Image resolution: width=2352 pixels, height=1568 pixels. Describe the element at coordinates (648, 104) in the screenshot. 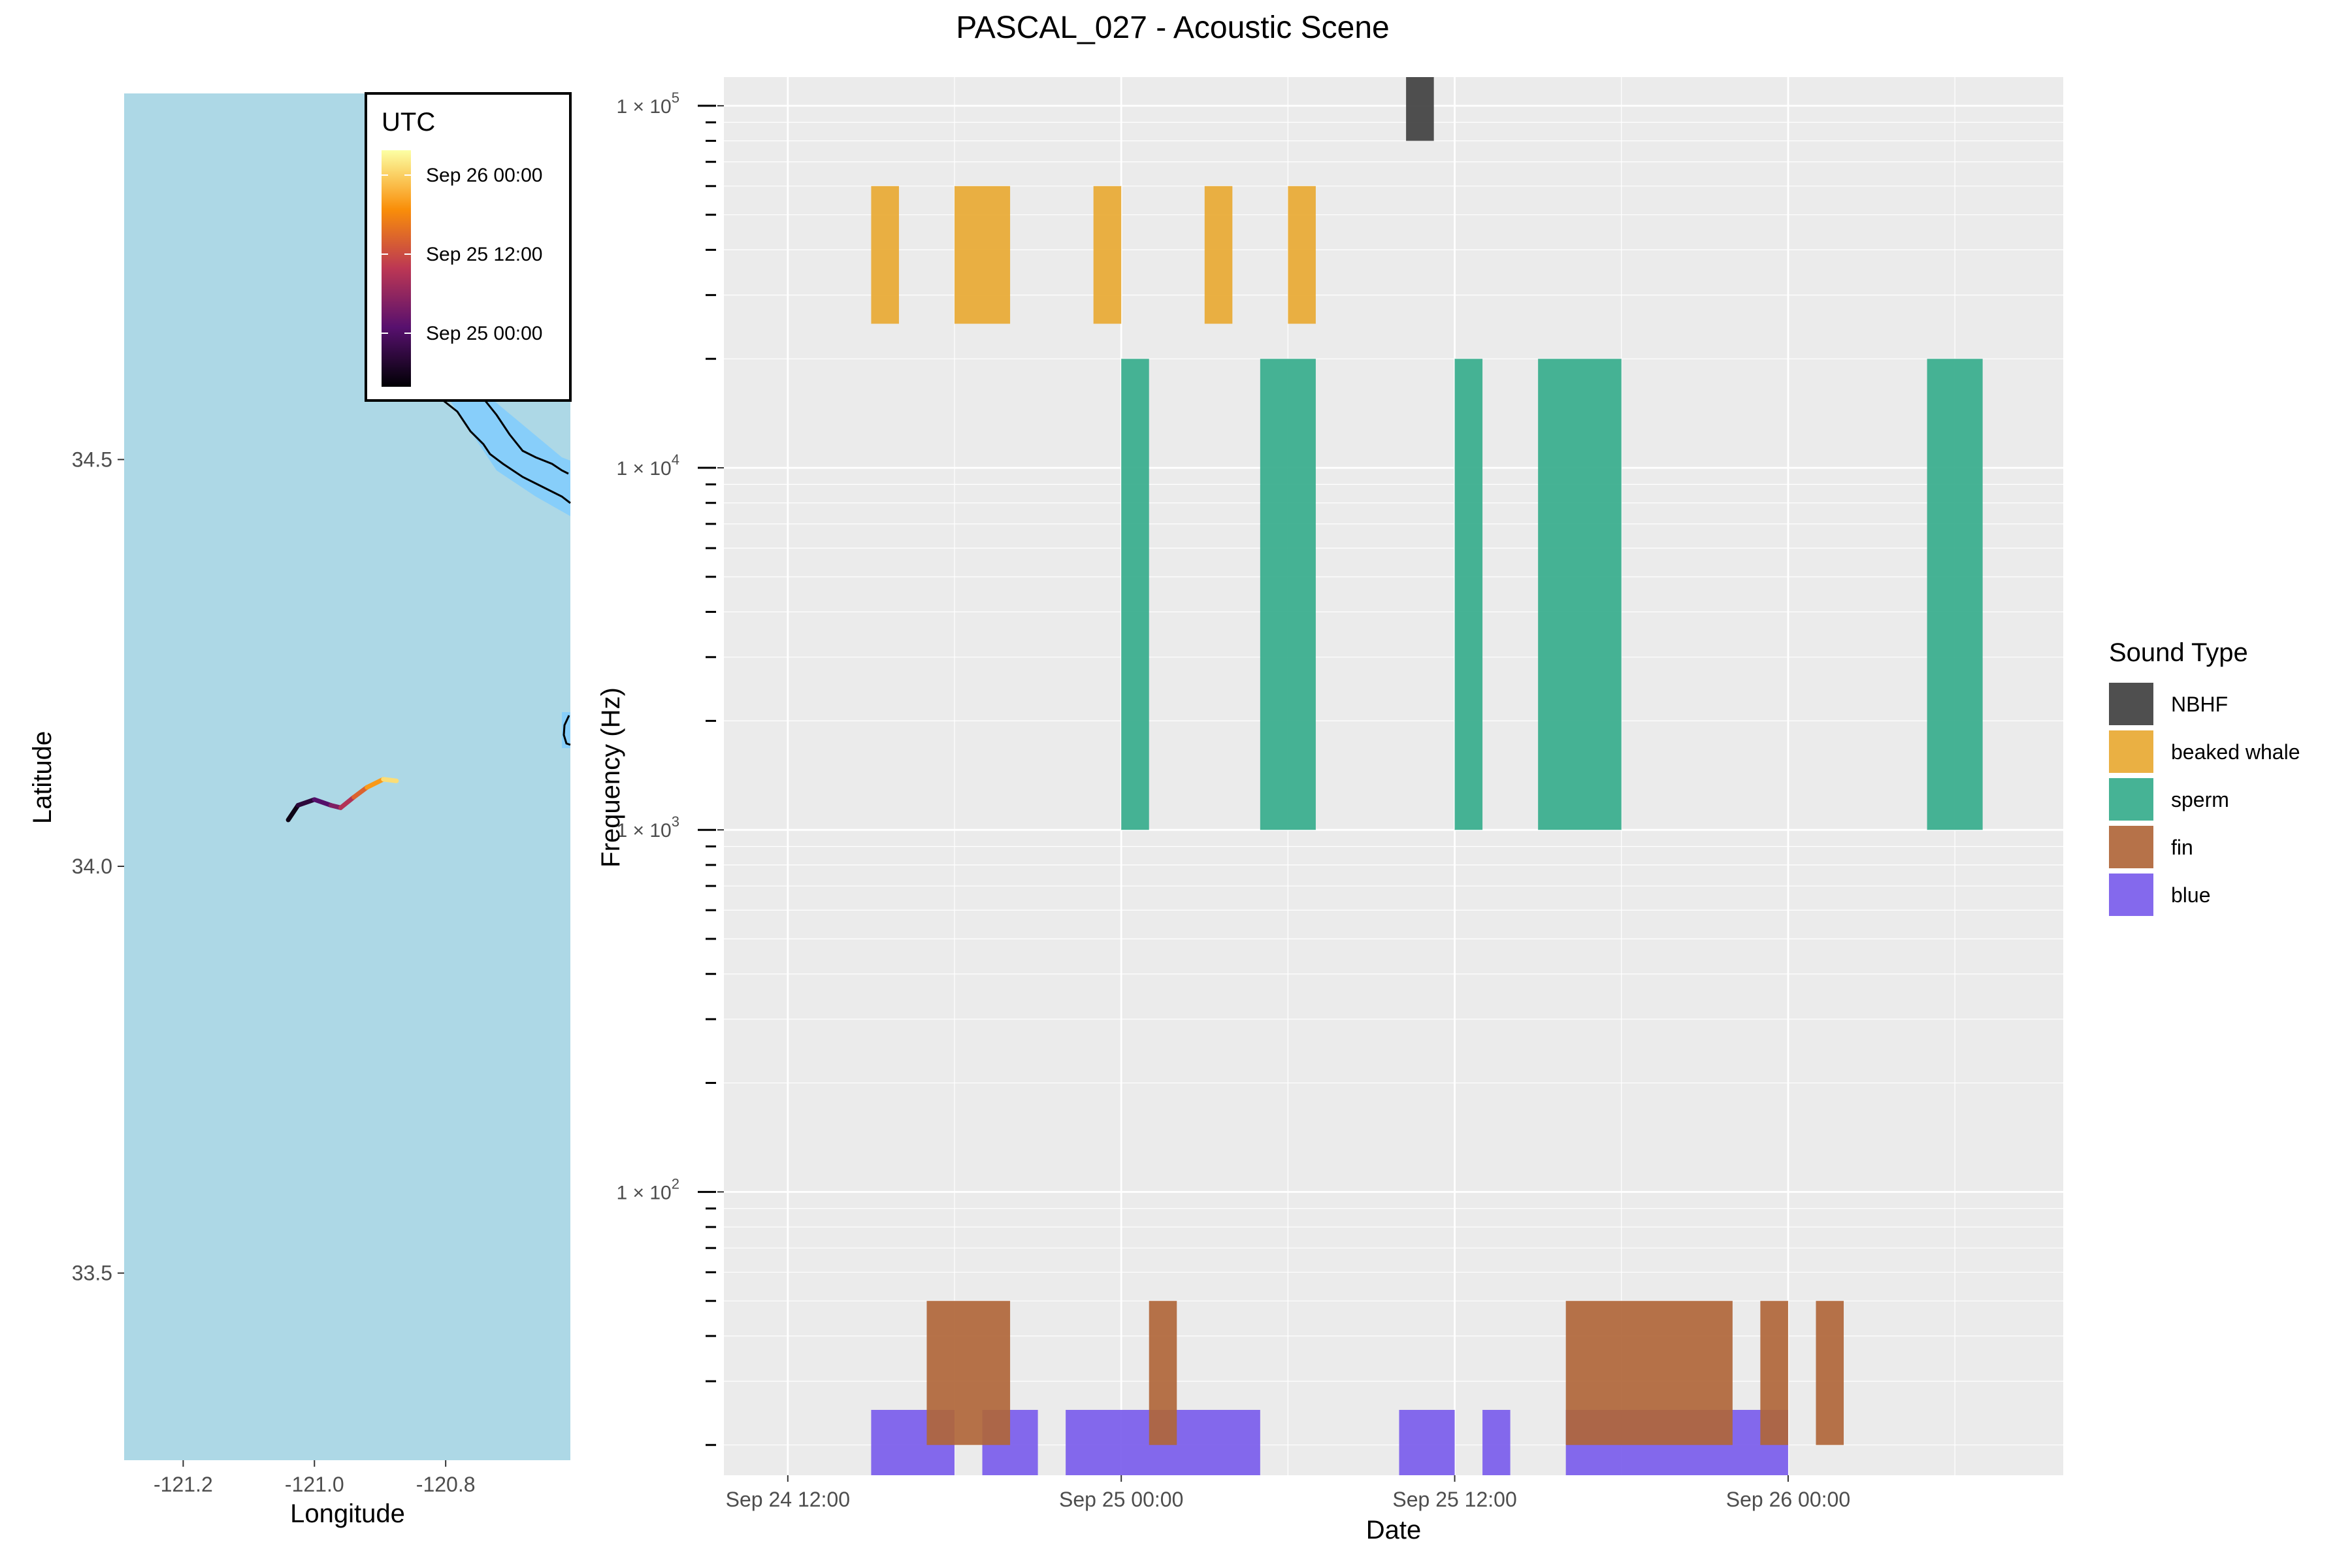

I see `y-tick-label: 1 × 10⁵` at that location.